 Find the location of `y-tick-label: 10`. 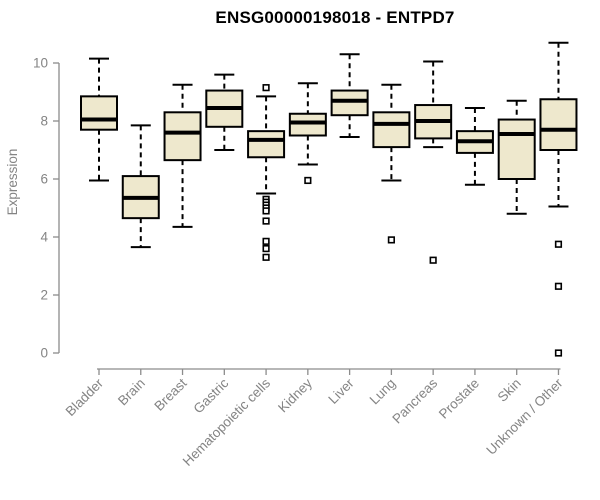

y-tick-label: 10 is located at coordinates (40, 63).